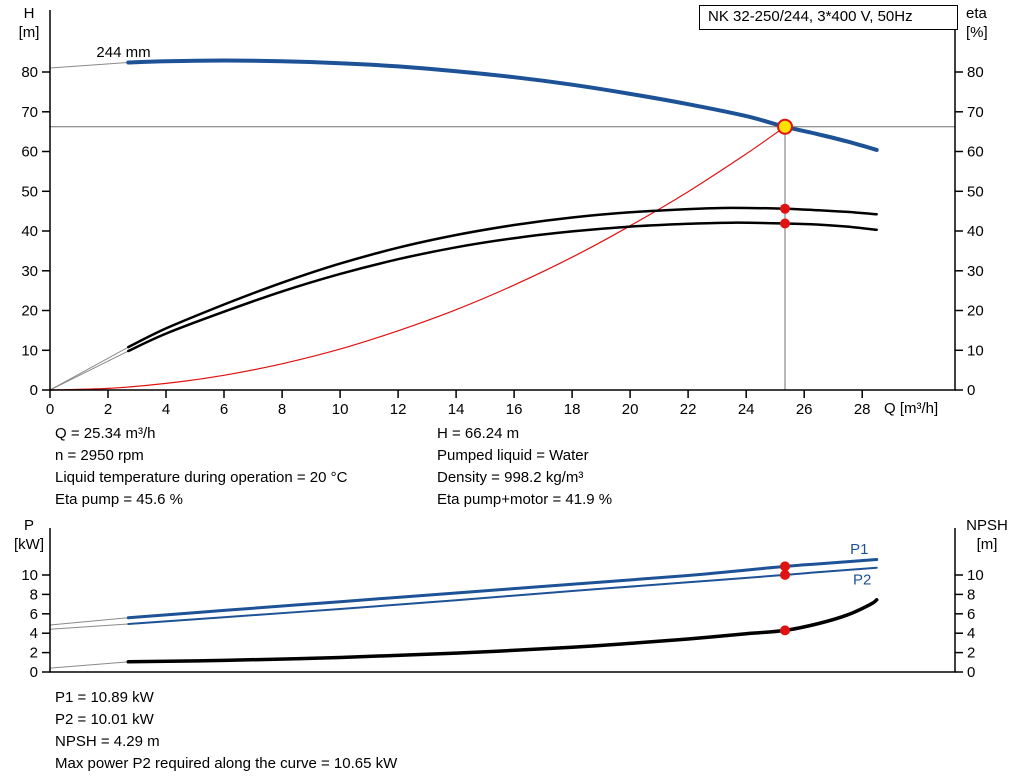  What do you see at coordinates (513, 455) in the screenshot?
I see `pumped-liquid-readout: Pumped liquid = Water` at bounding box center [513, 455].